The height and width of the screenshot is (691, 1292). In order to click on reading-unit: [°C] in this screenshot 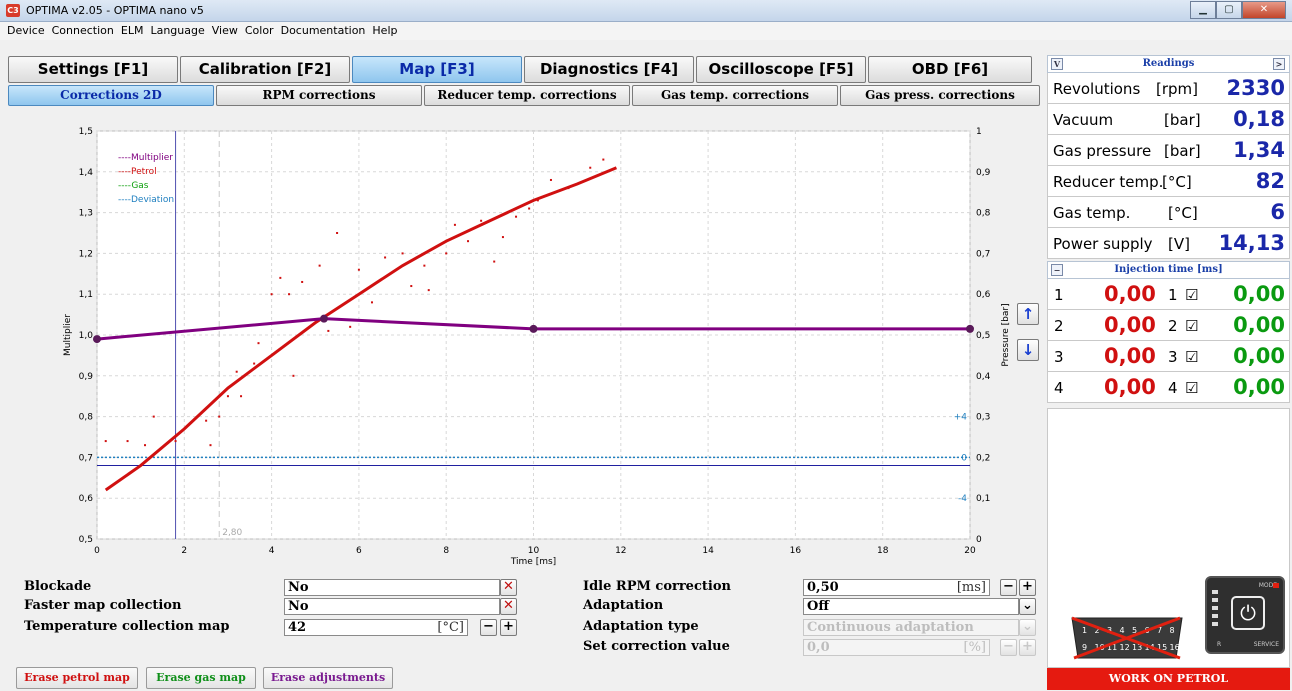, I will do `click(1183, 213)`.